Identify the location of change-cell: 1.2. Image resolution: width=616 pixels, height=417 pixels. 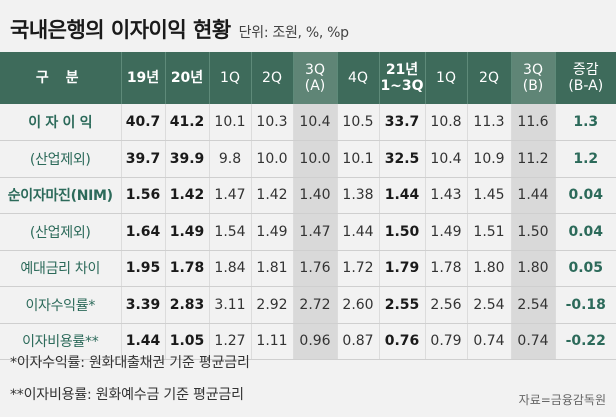
(585, 159).